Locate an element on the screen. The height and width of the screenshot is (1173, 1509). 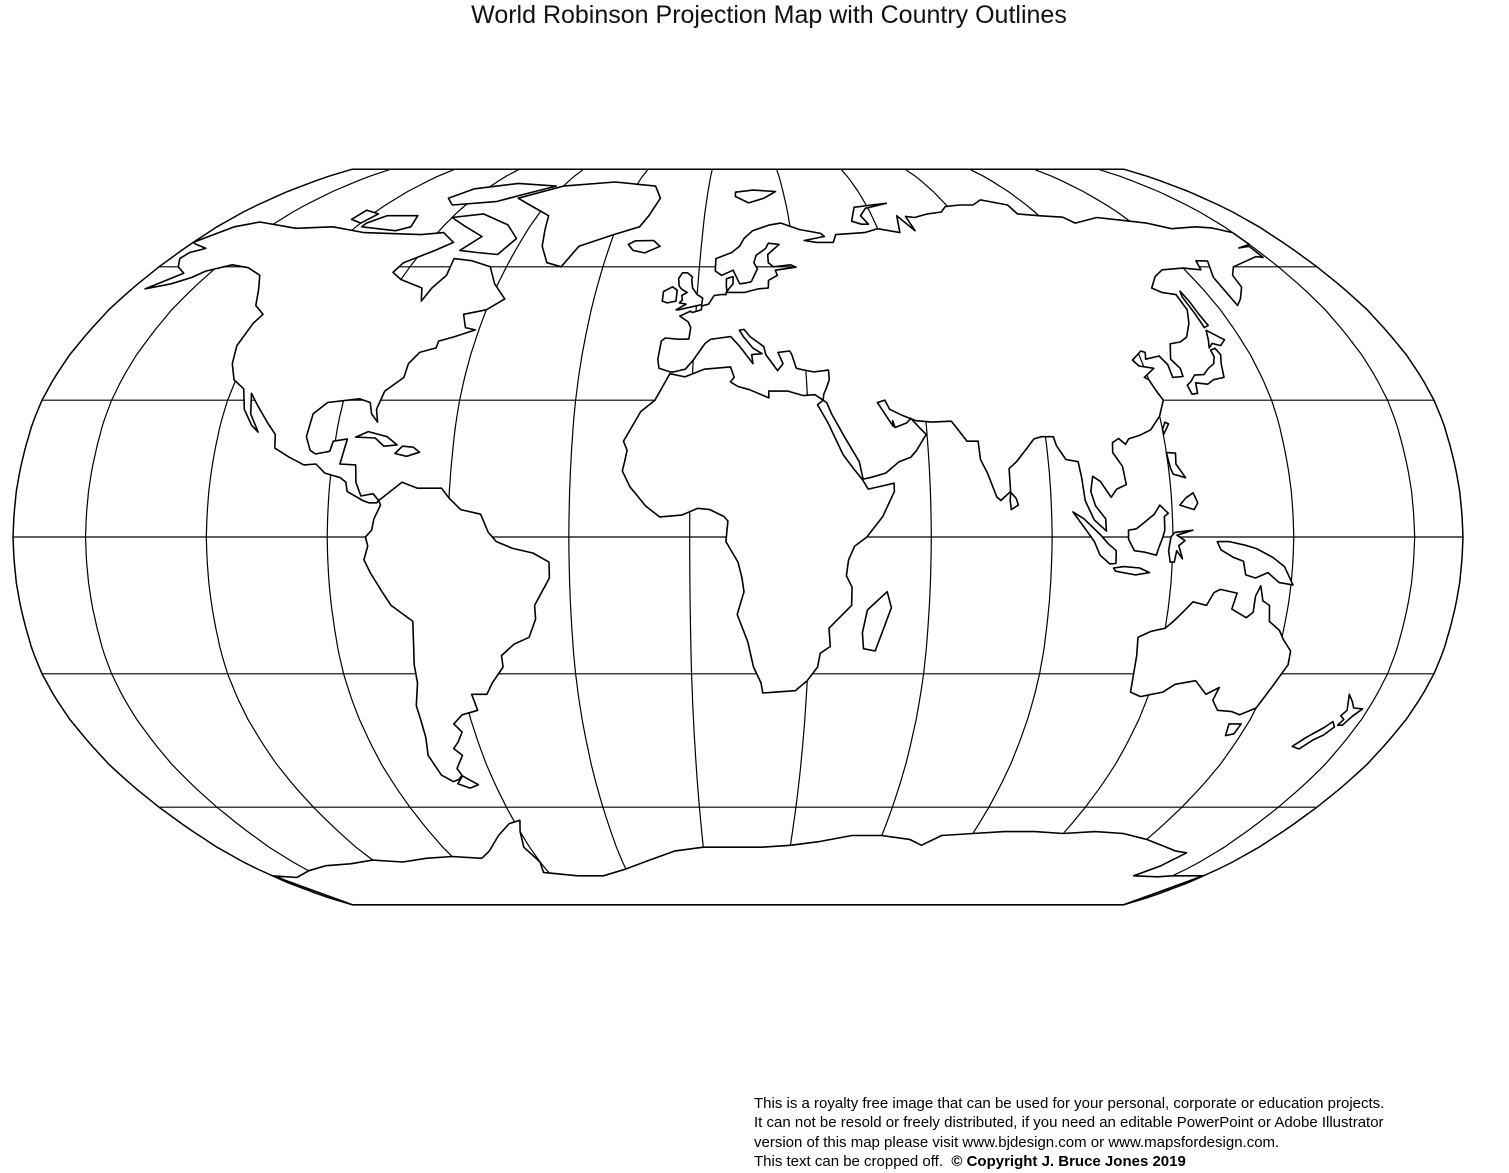
landmass-luzon is located at coordinates (1176, 465).